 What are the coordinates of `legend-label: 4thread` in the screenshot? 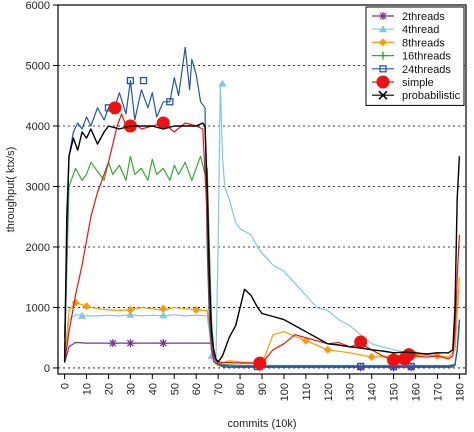 It's located at (420, 30).